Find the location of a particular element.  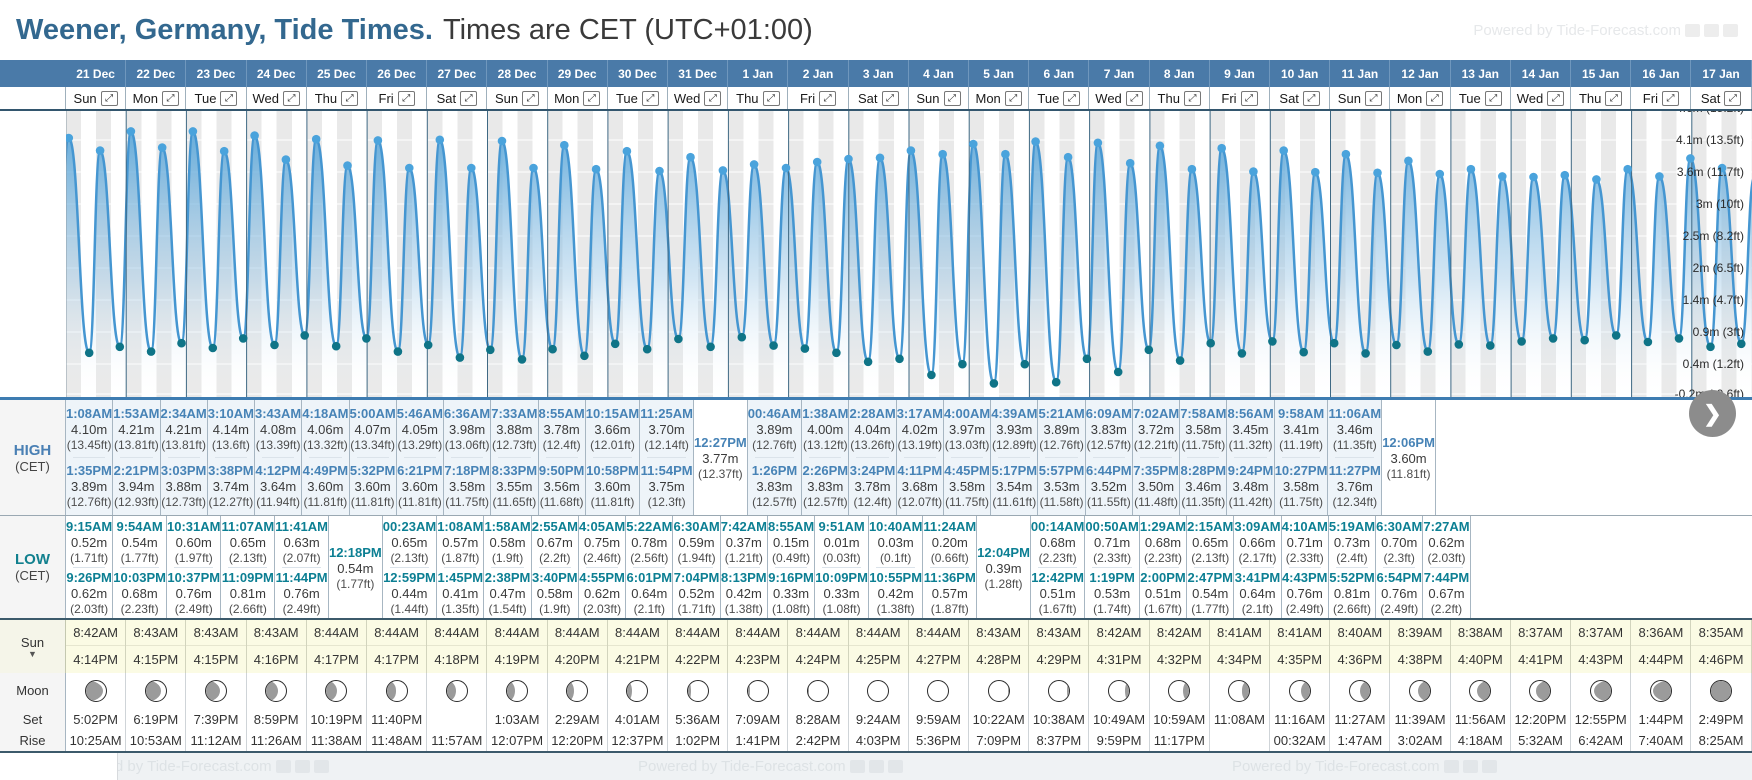

next-page-button: ❯ is located at coordinates (1712, 413).